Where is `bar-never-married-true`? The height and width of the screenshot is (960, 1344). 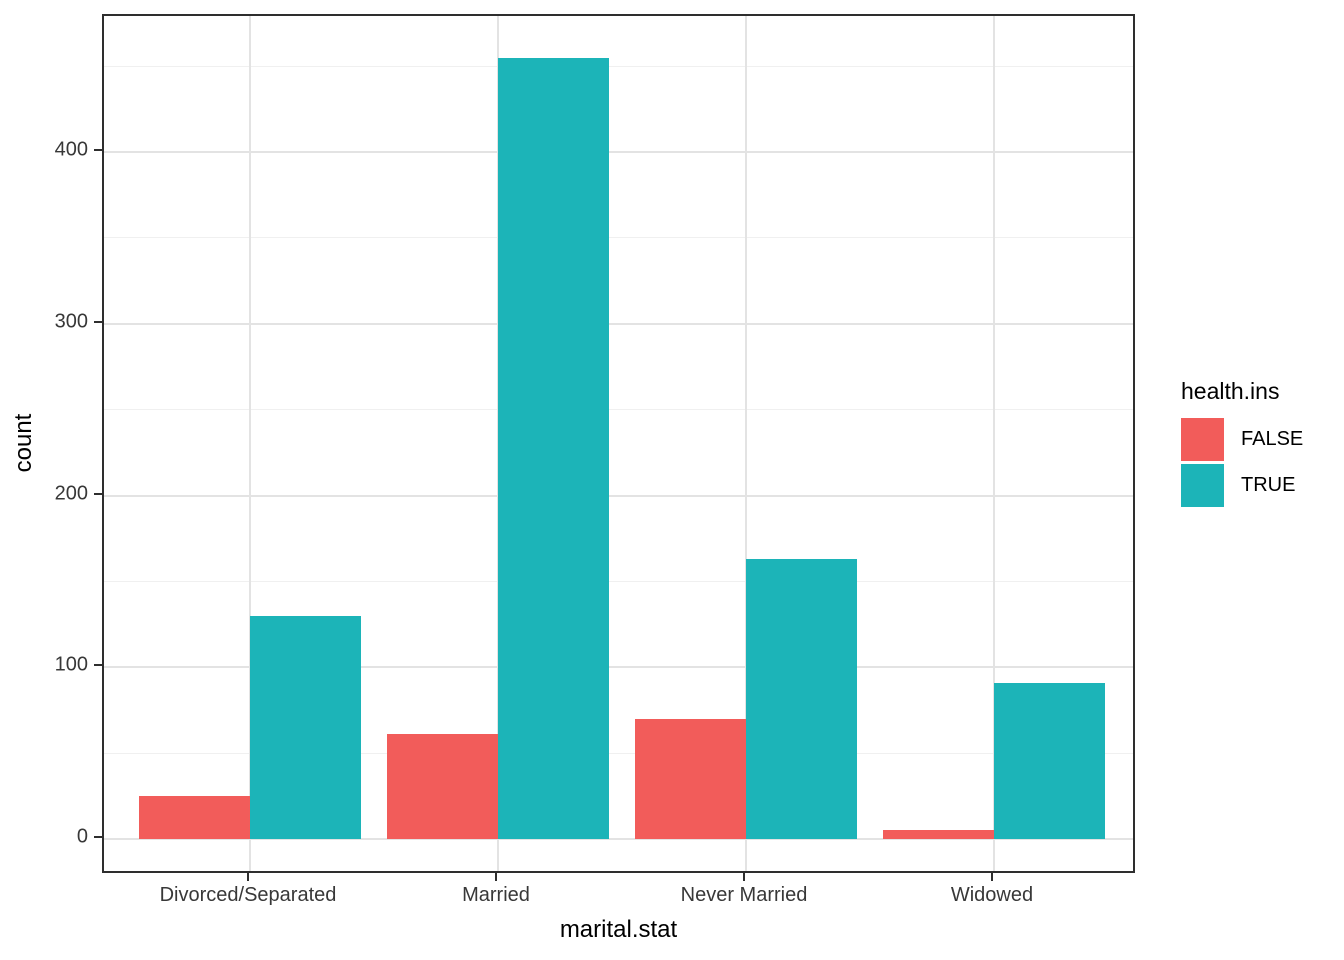
bar-never-married-true is located at coordinates (801, 699).